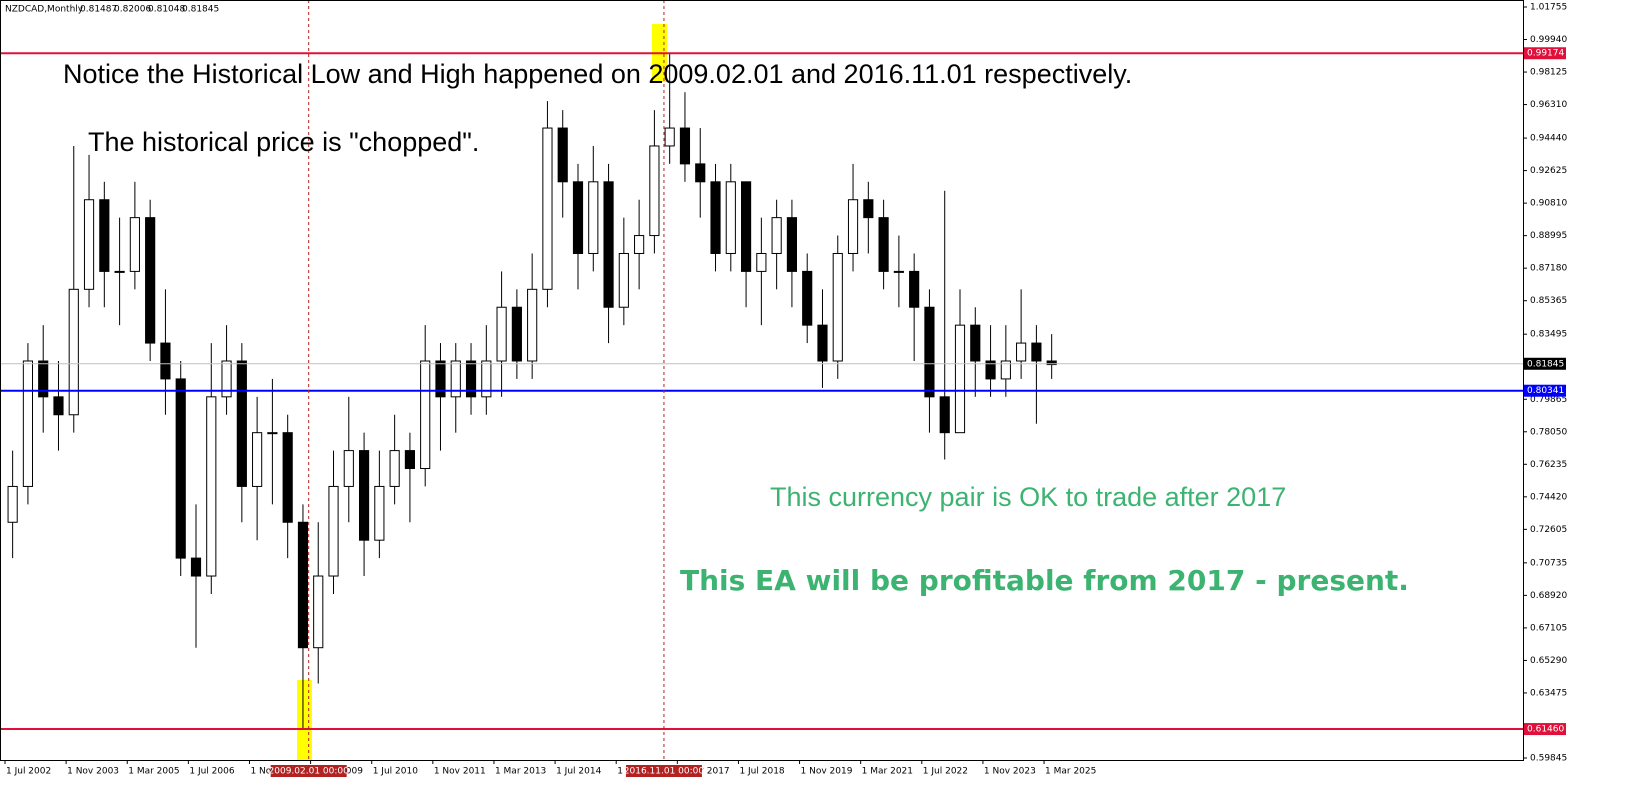 The height and width of the screenshot is (794, 1643). What do you see at coordinates (1548, 530) in the screenshot?
I see `y-tick-label: 0.72605` at bounding box center [1548, 530].